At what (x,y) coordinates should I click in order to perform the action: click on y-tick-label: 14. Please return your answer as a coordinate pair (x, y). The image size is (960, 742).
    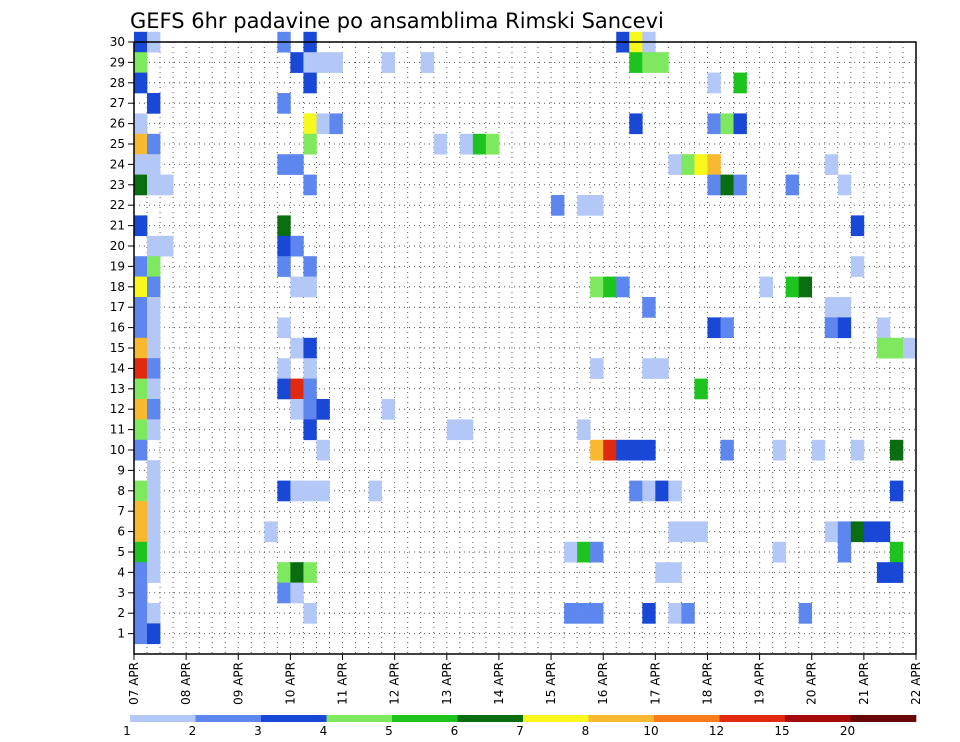
    Looking at the image, I should click on (117, 368).